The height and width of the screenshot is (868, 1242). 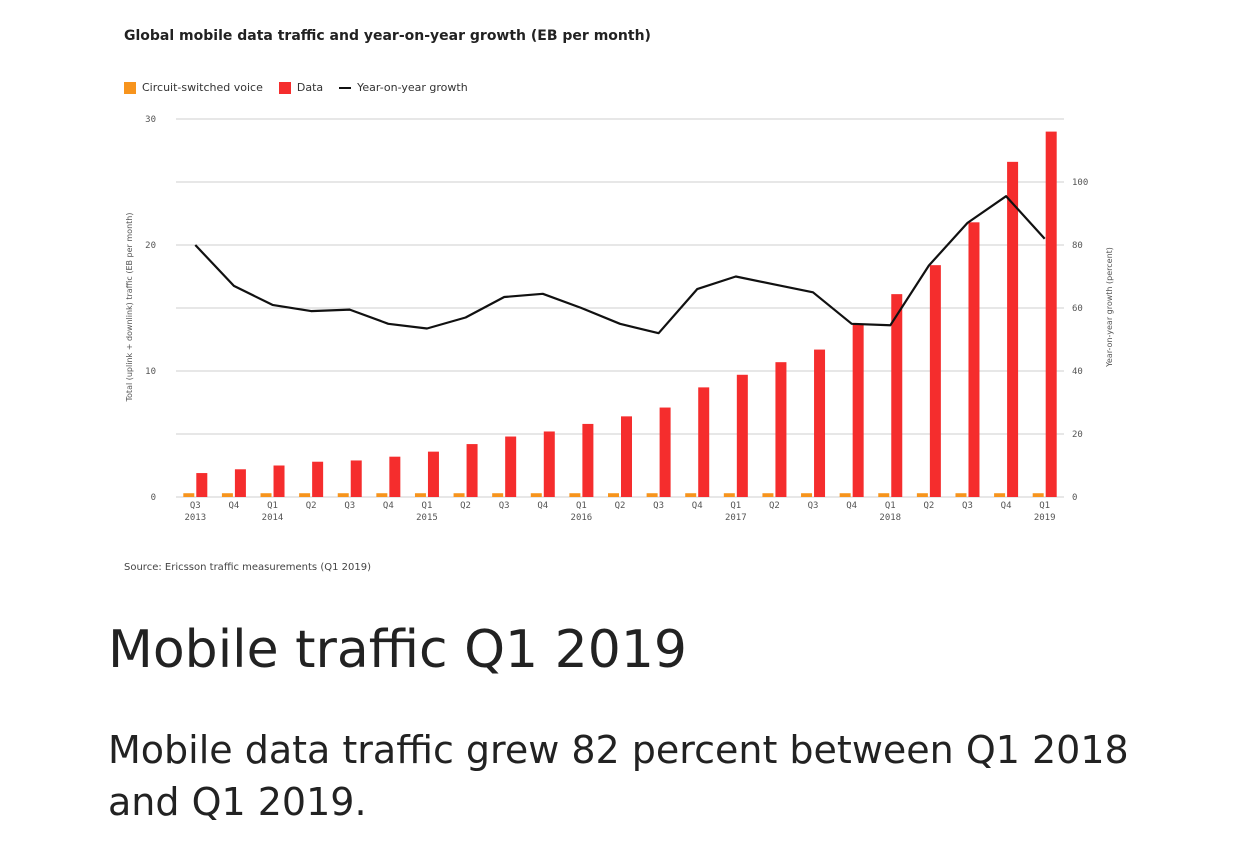 I want to click on y2-tick-label: 40, so click(x=1077, y=372).